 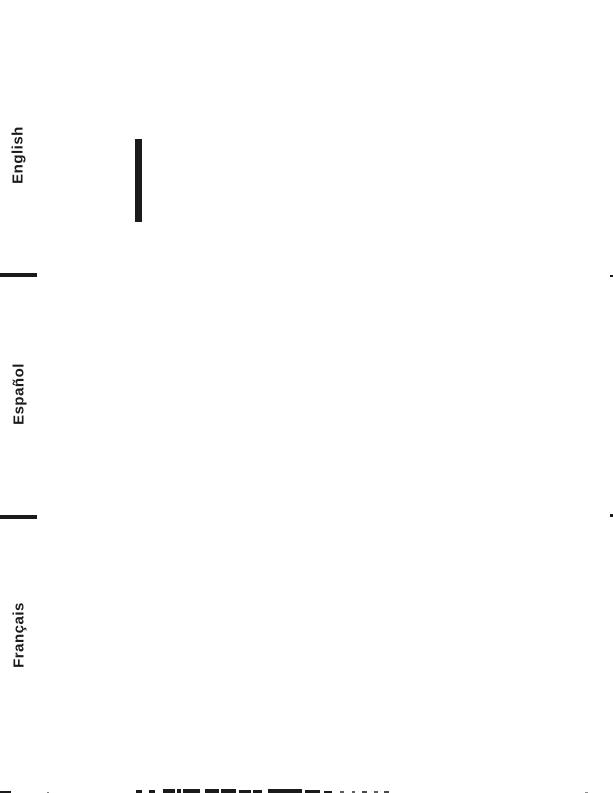 I want to click on tab-index-bar-mark, so click(x=138, y=180).